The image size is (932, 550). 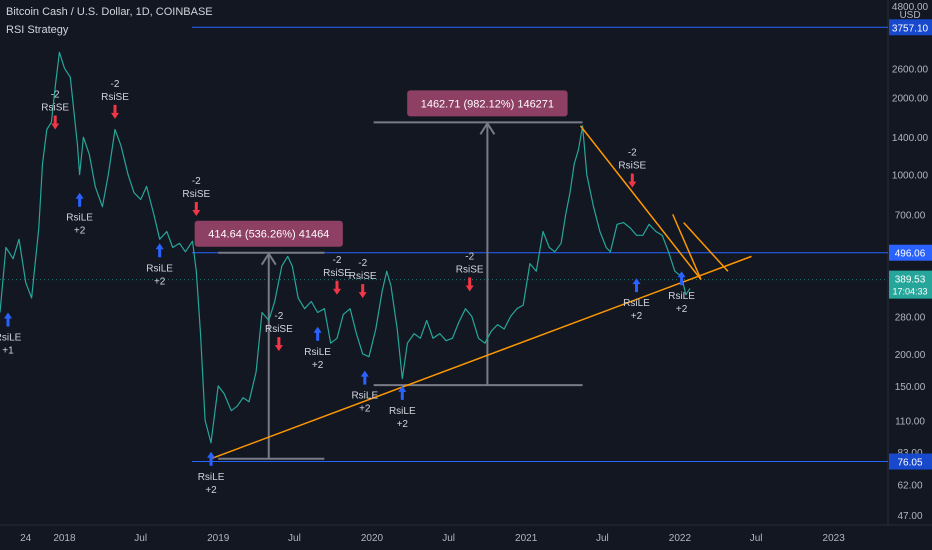 I want to click on signal-long-8: RsiLE +2, so click(x=317, y=348).